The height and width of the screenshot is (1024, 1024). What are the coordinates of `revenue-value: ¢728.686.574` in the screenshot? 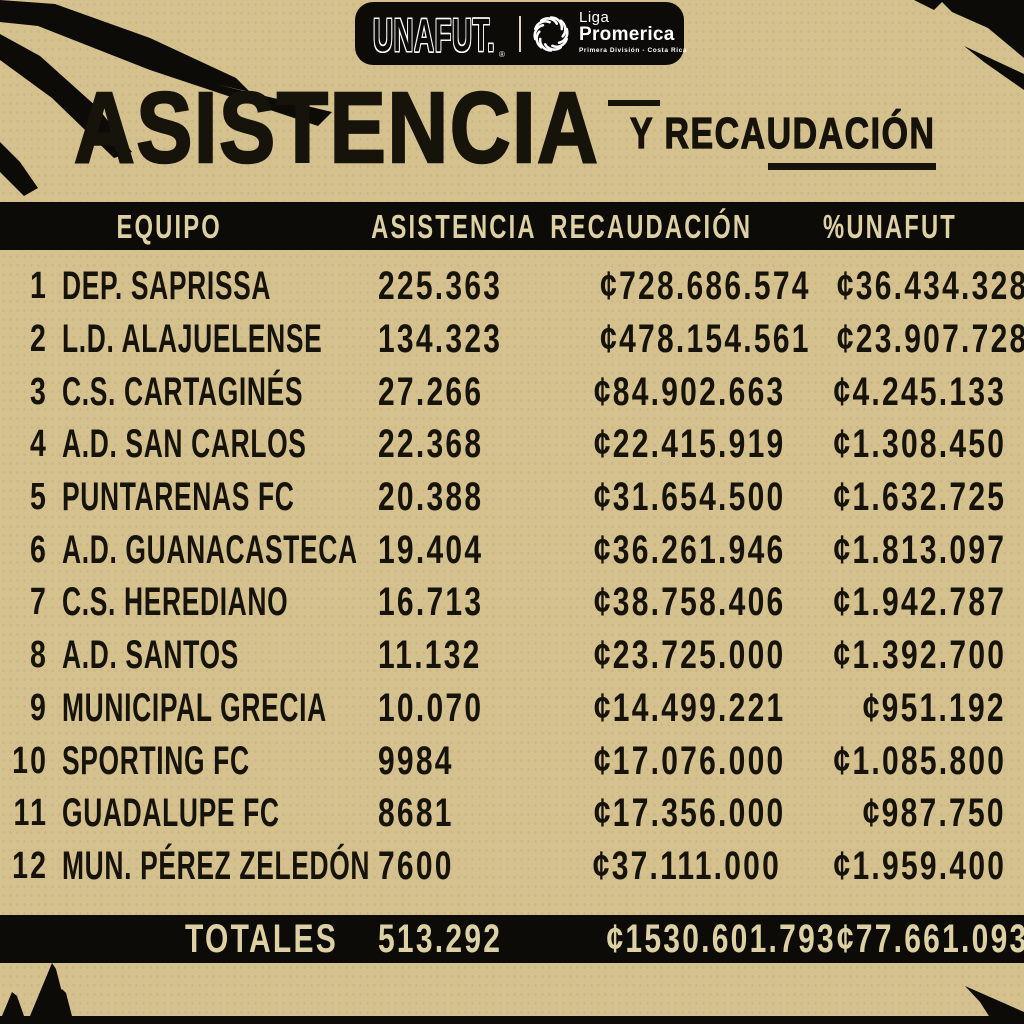 It's located at (705, 286).